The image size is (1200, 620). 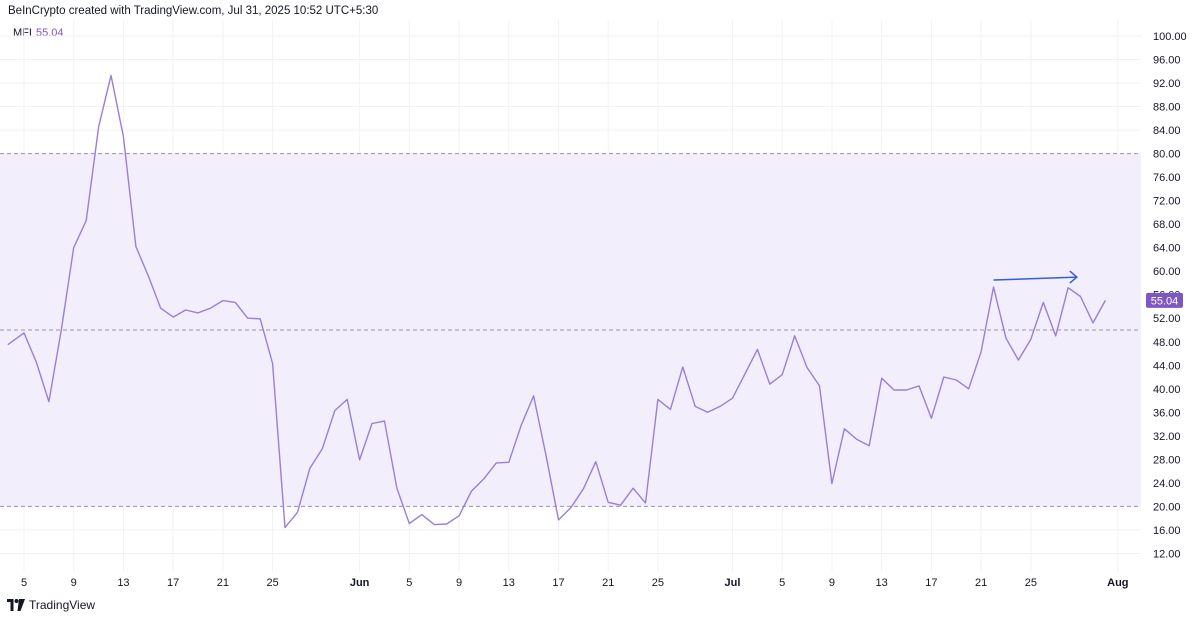 I want to click on y-tick-label: 28.00, so click(x=1167, y=460).